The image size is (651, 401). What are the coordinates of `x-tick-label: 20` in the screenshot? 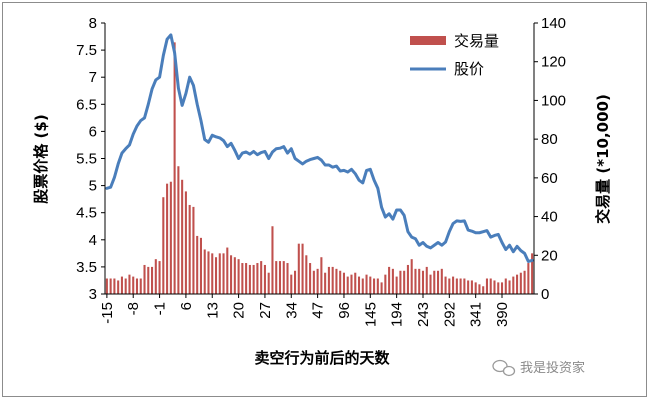 It's located at (239, 310).